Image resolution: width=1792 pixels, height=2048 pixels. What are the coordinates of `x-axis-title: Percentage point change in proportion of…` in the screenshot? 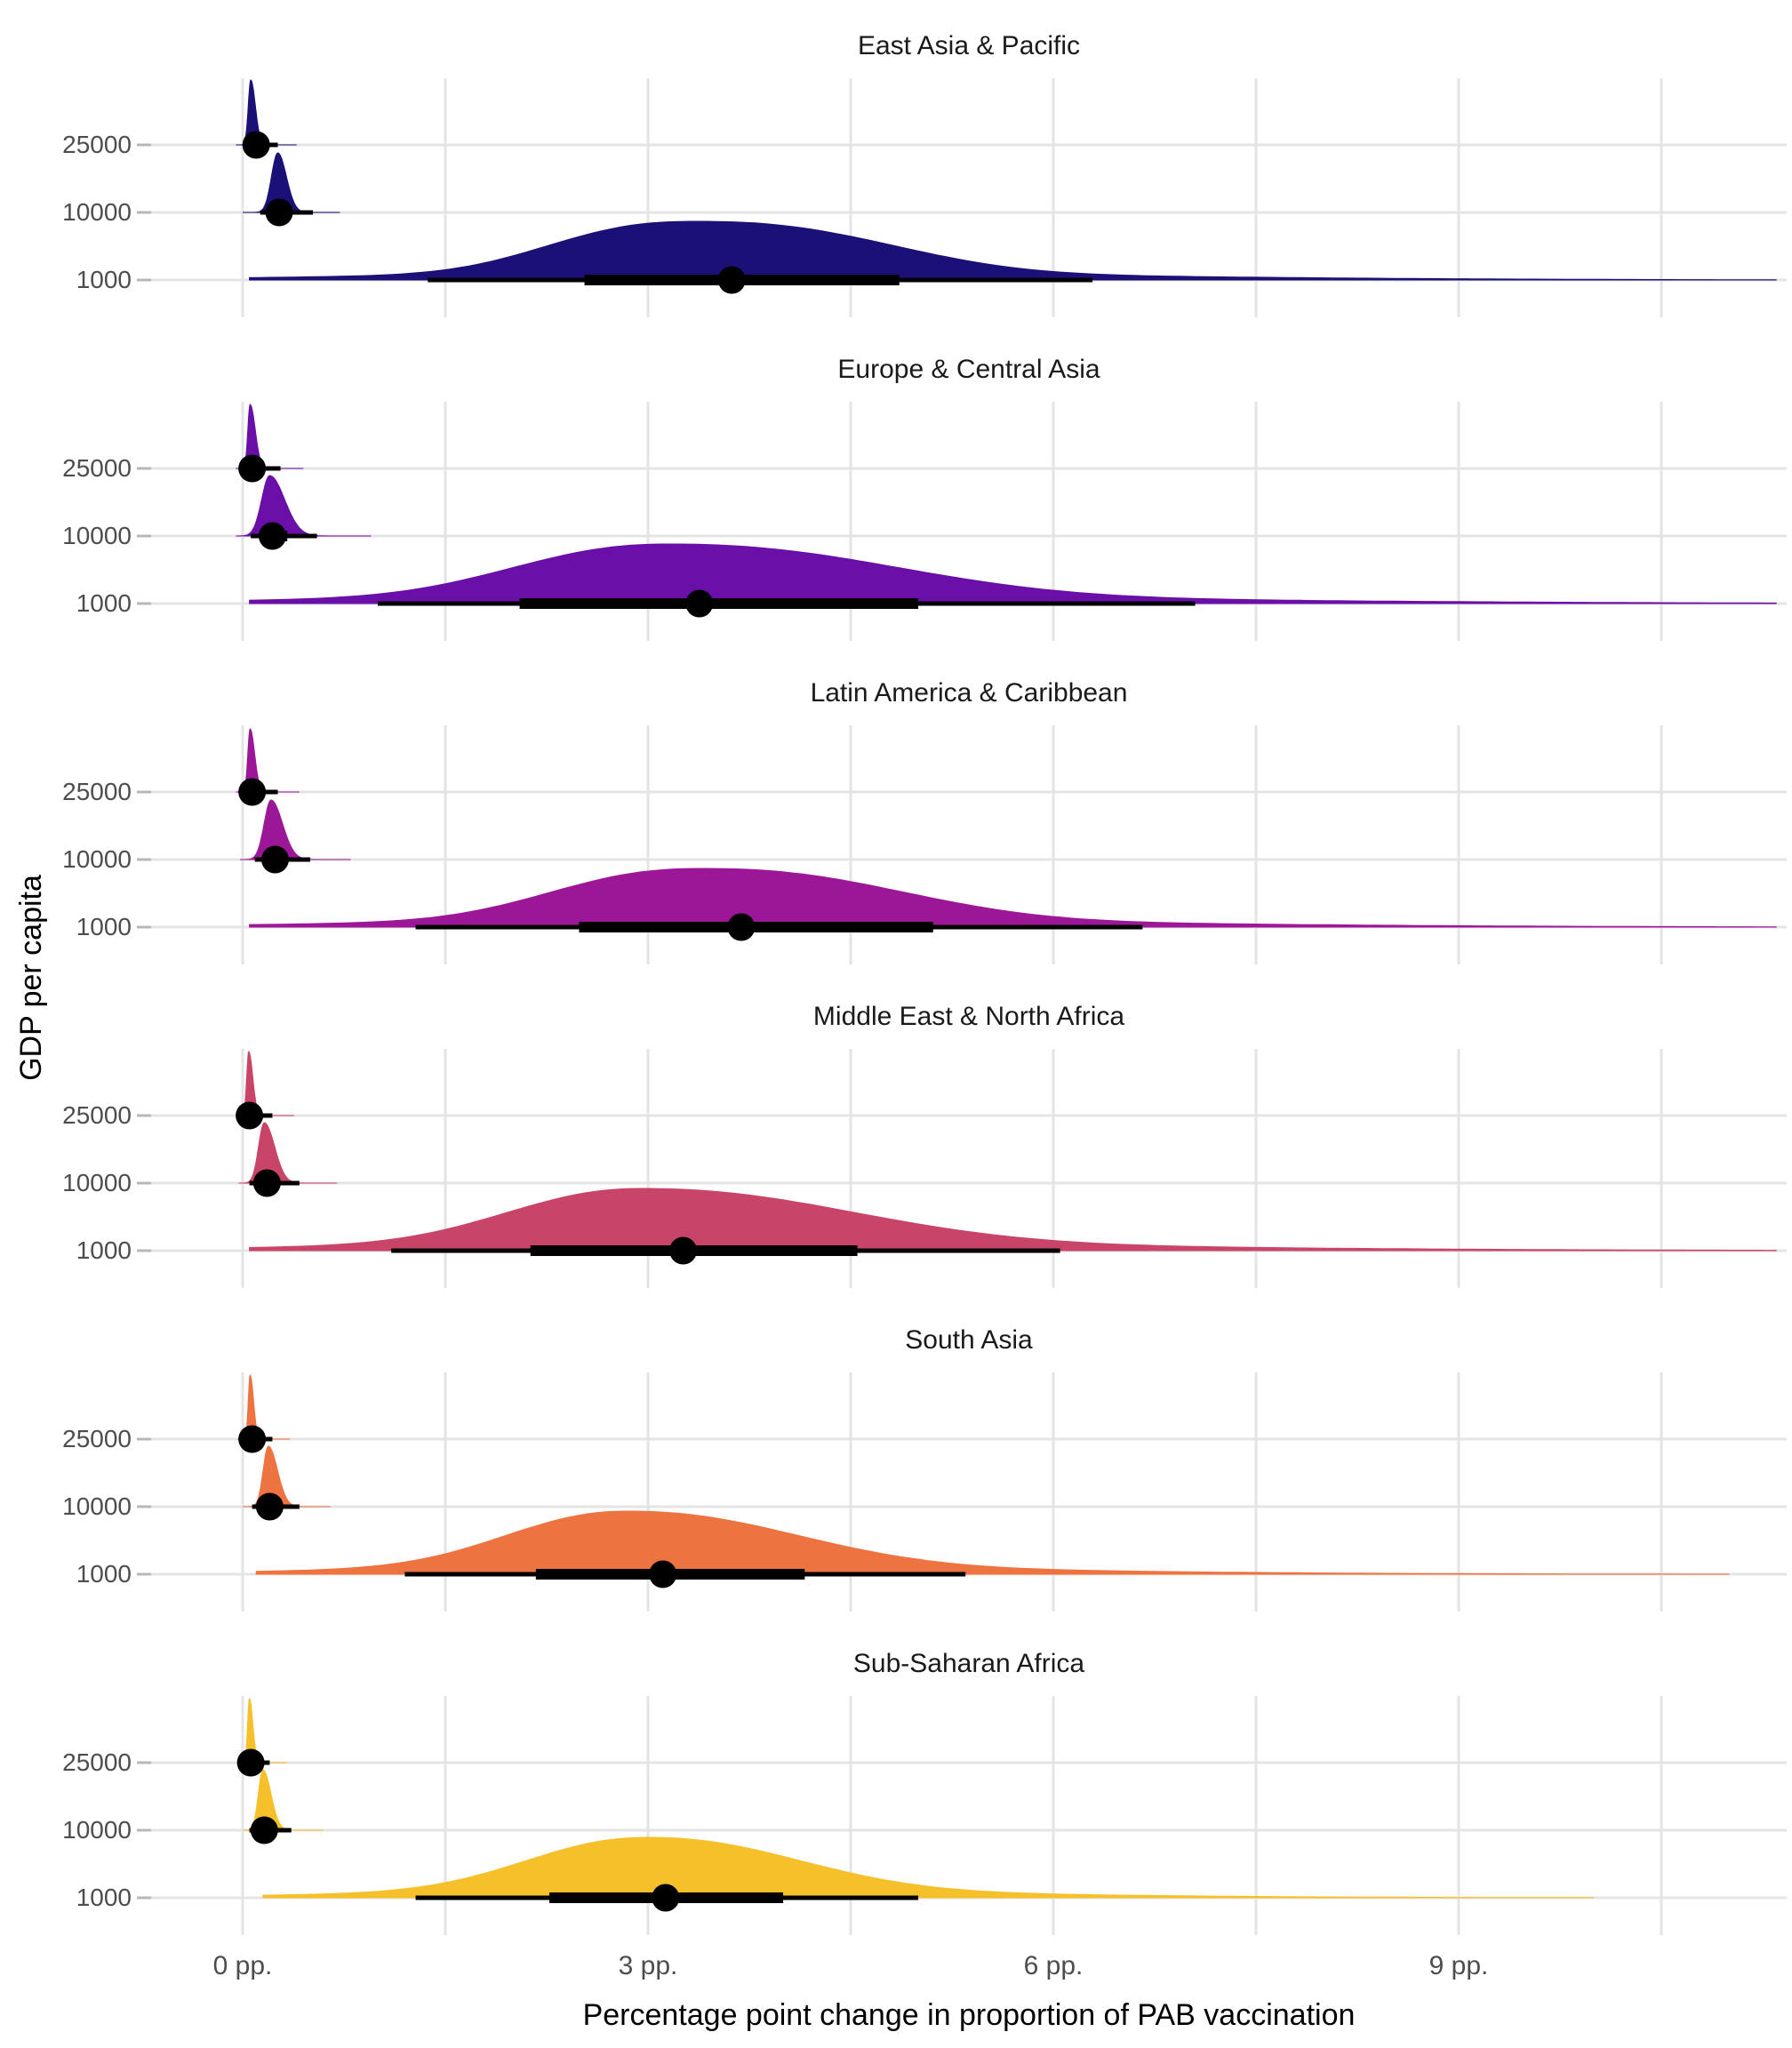 It's located at (969, 2015).